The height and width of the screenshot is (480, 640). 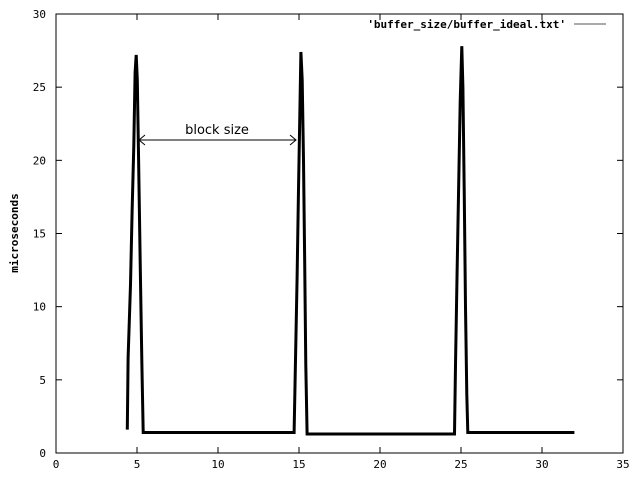 I want to click on y-tick-label: 15, so click(x=39, y=234).